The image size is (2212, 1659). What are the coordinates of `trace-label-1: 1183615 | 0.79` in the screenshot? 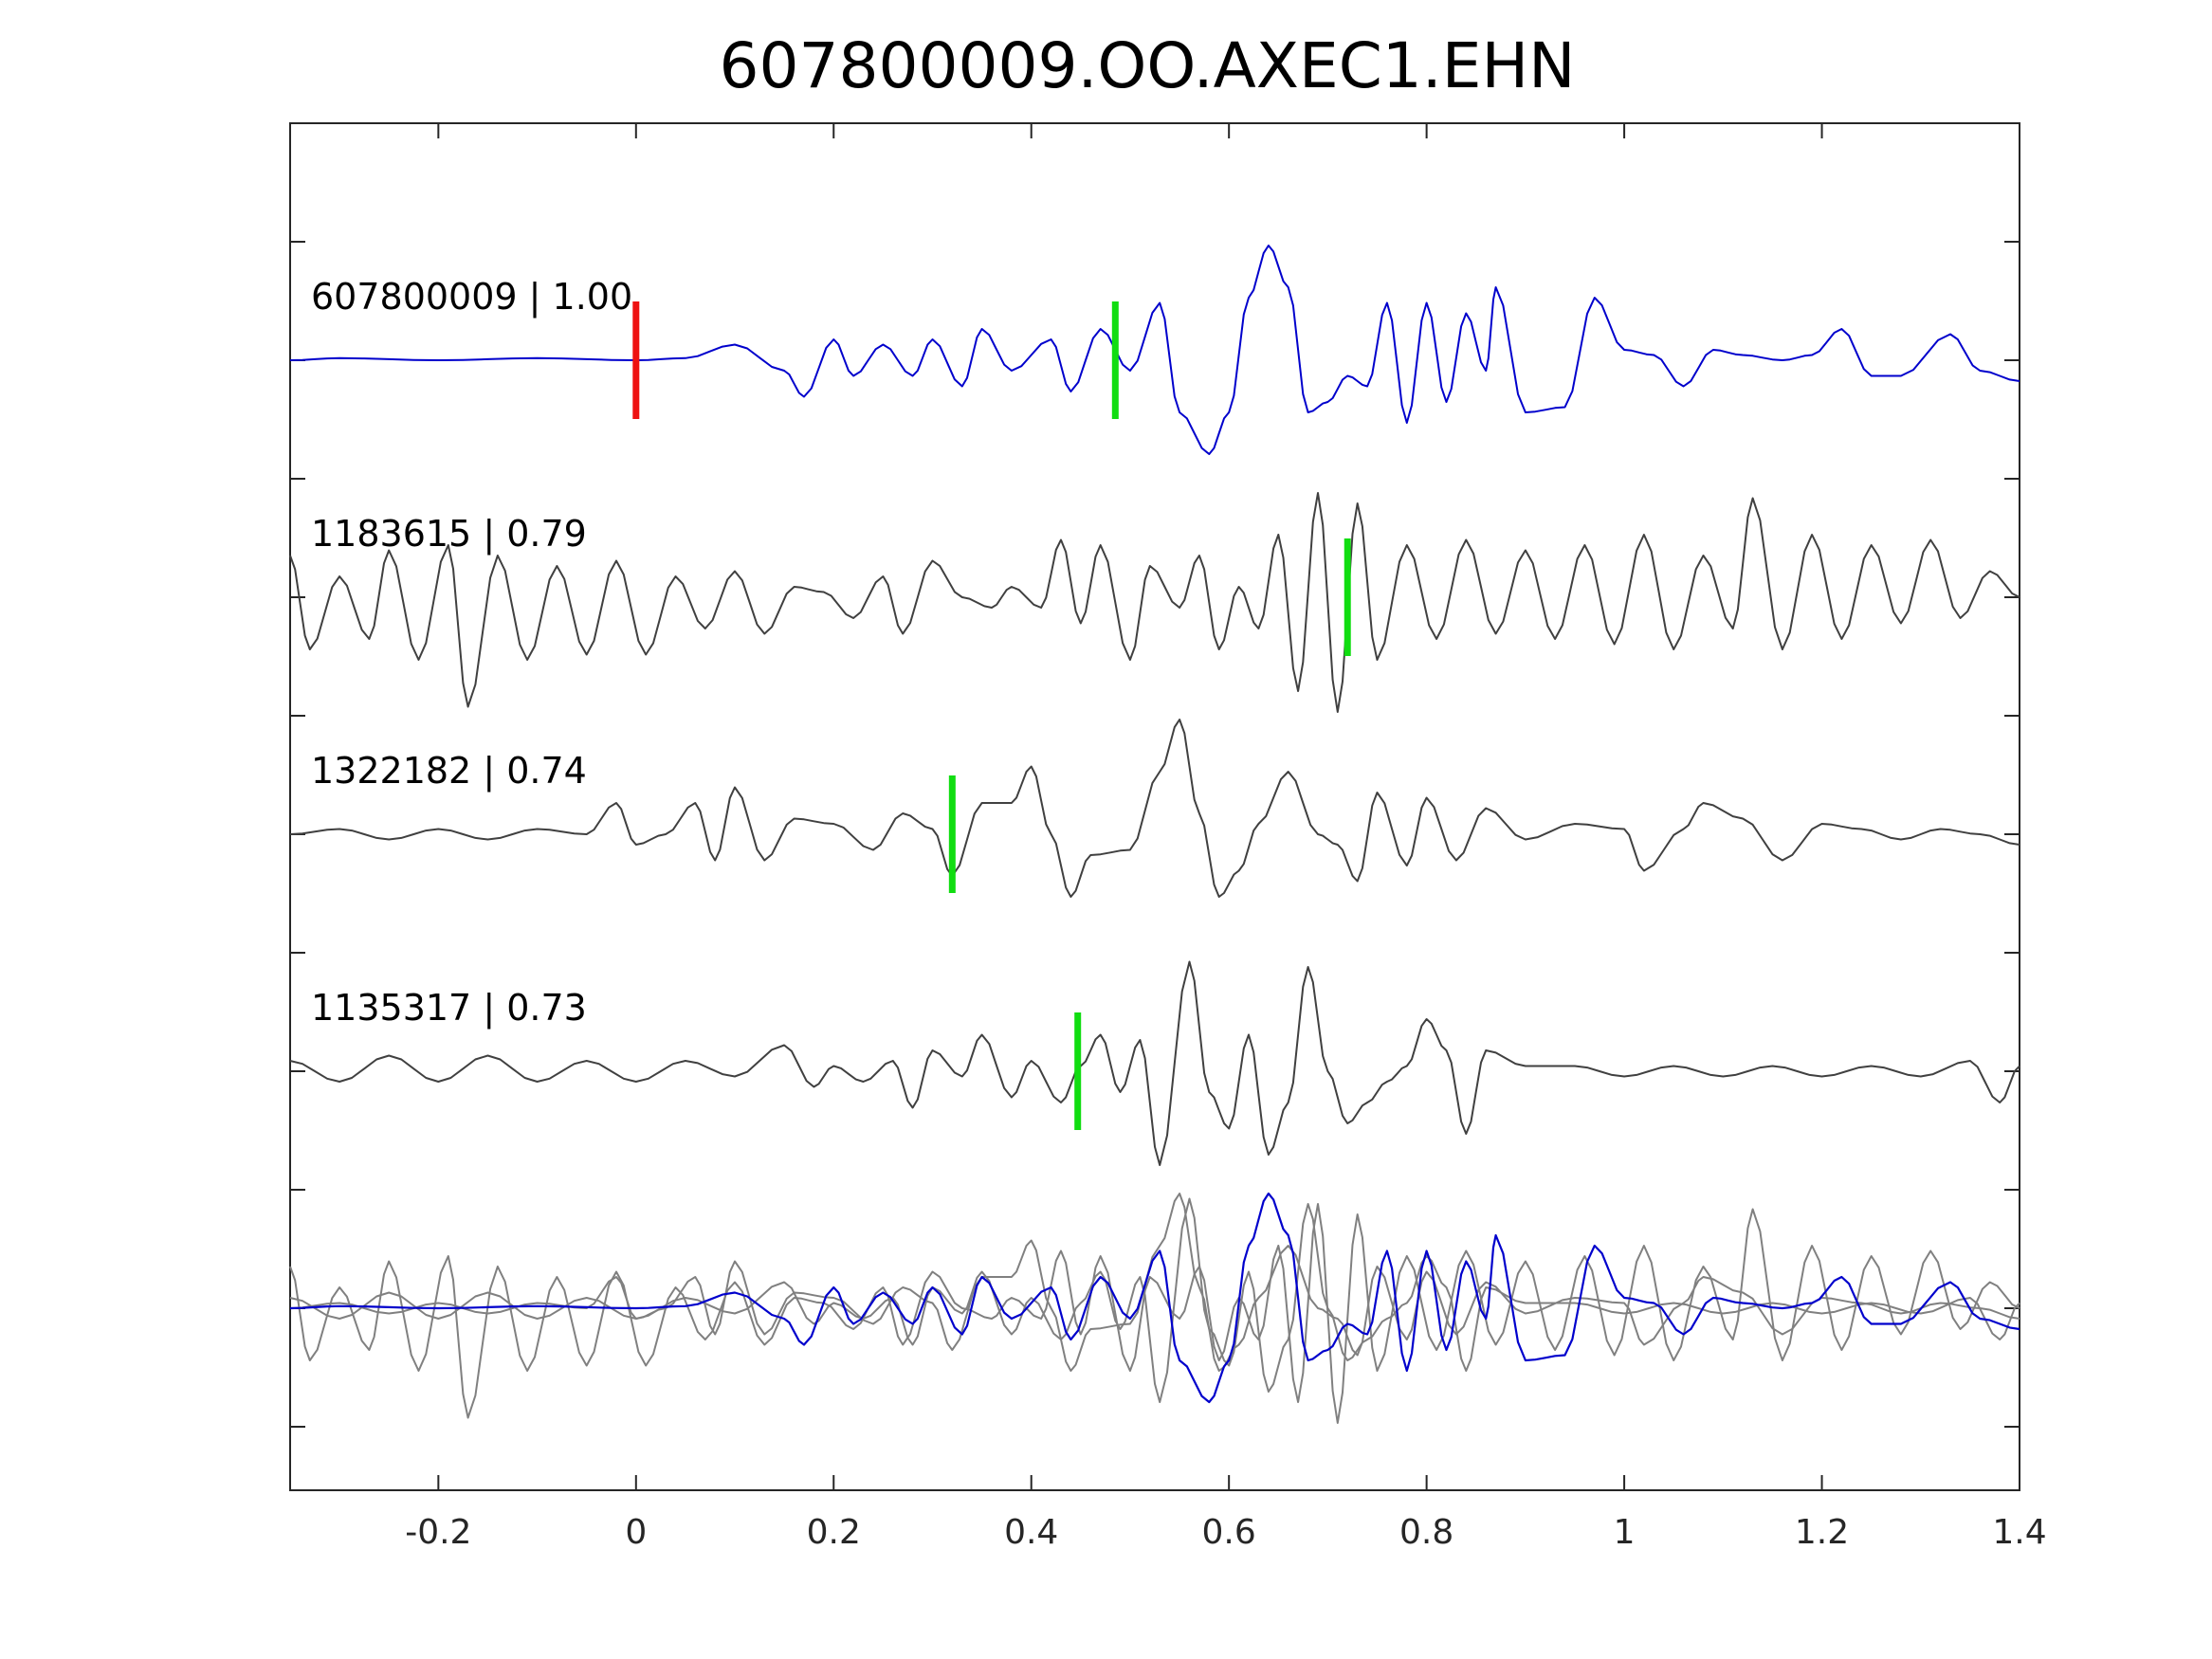 It's located at (449, 534).